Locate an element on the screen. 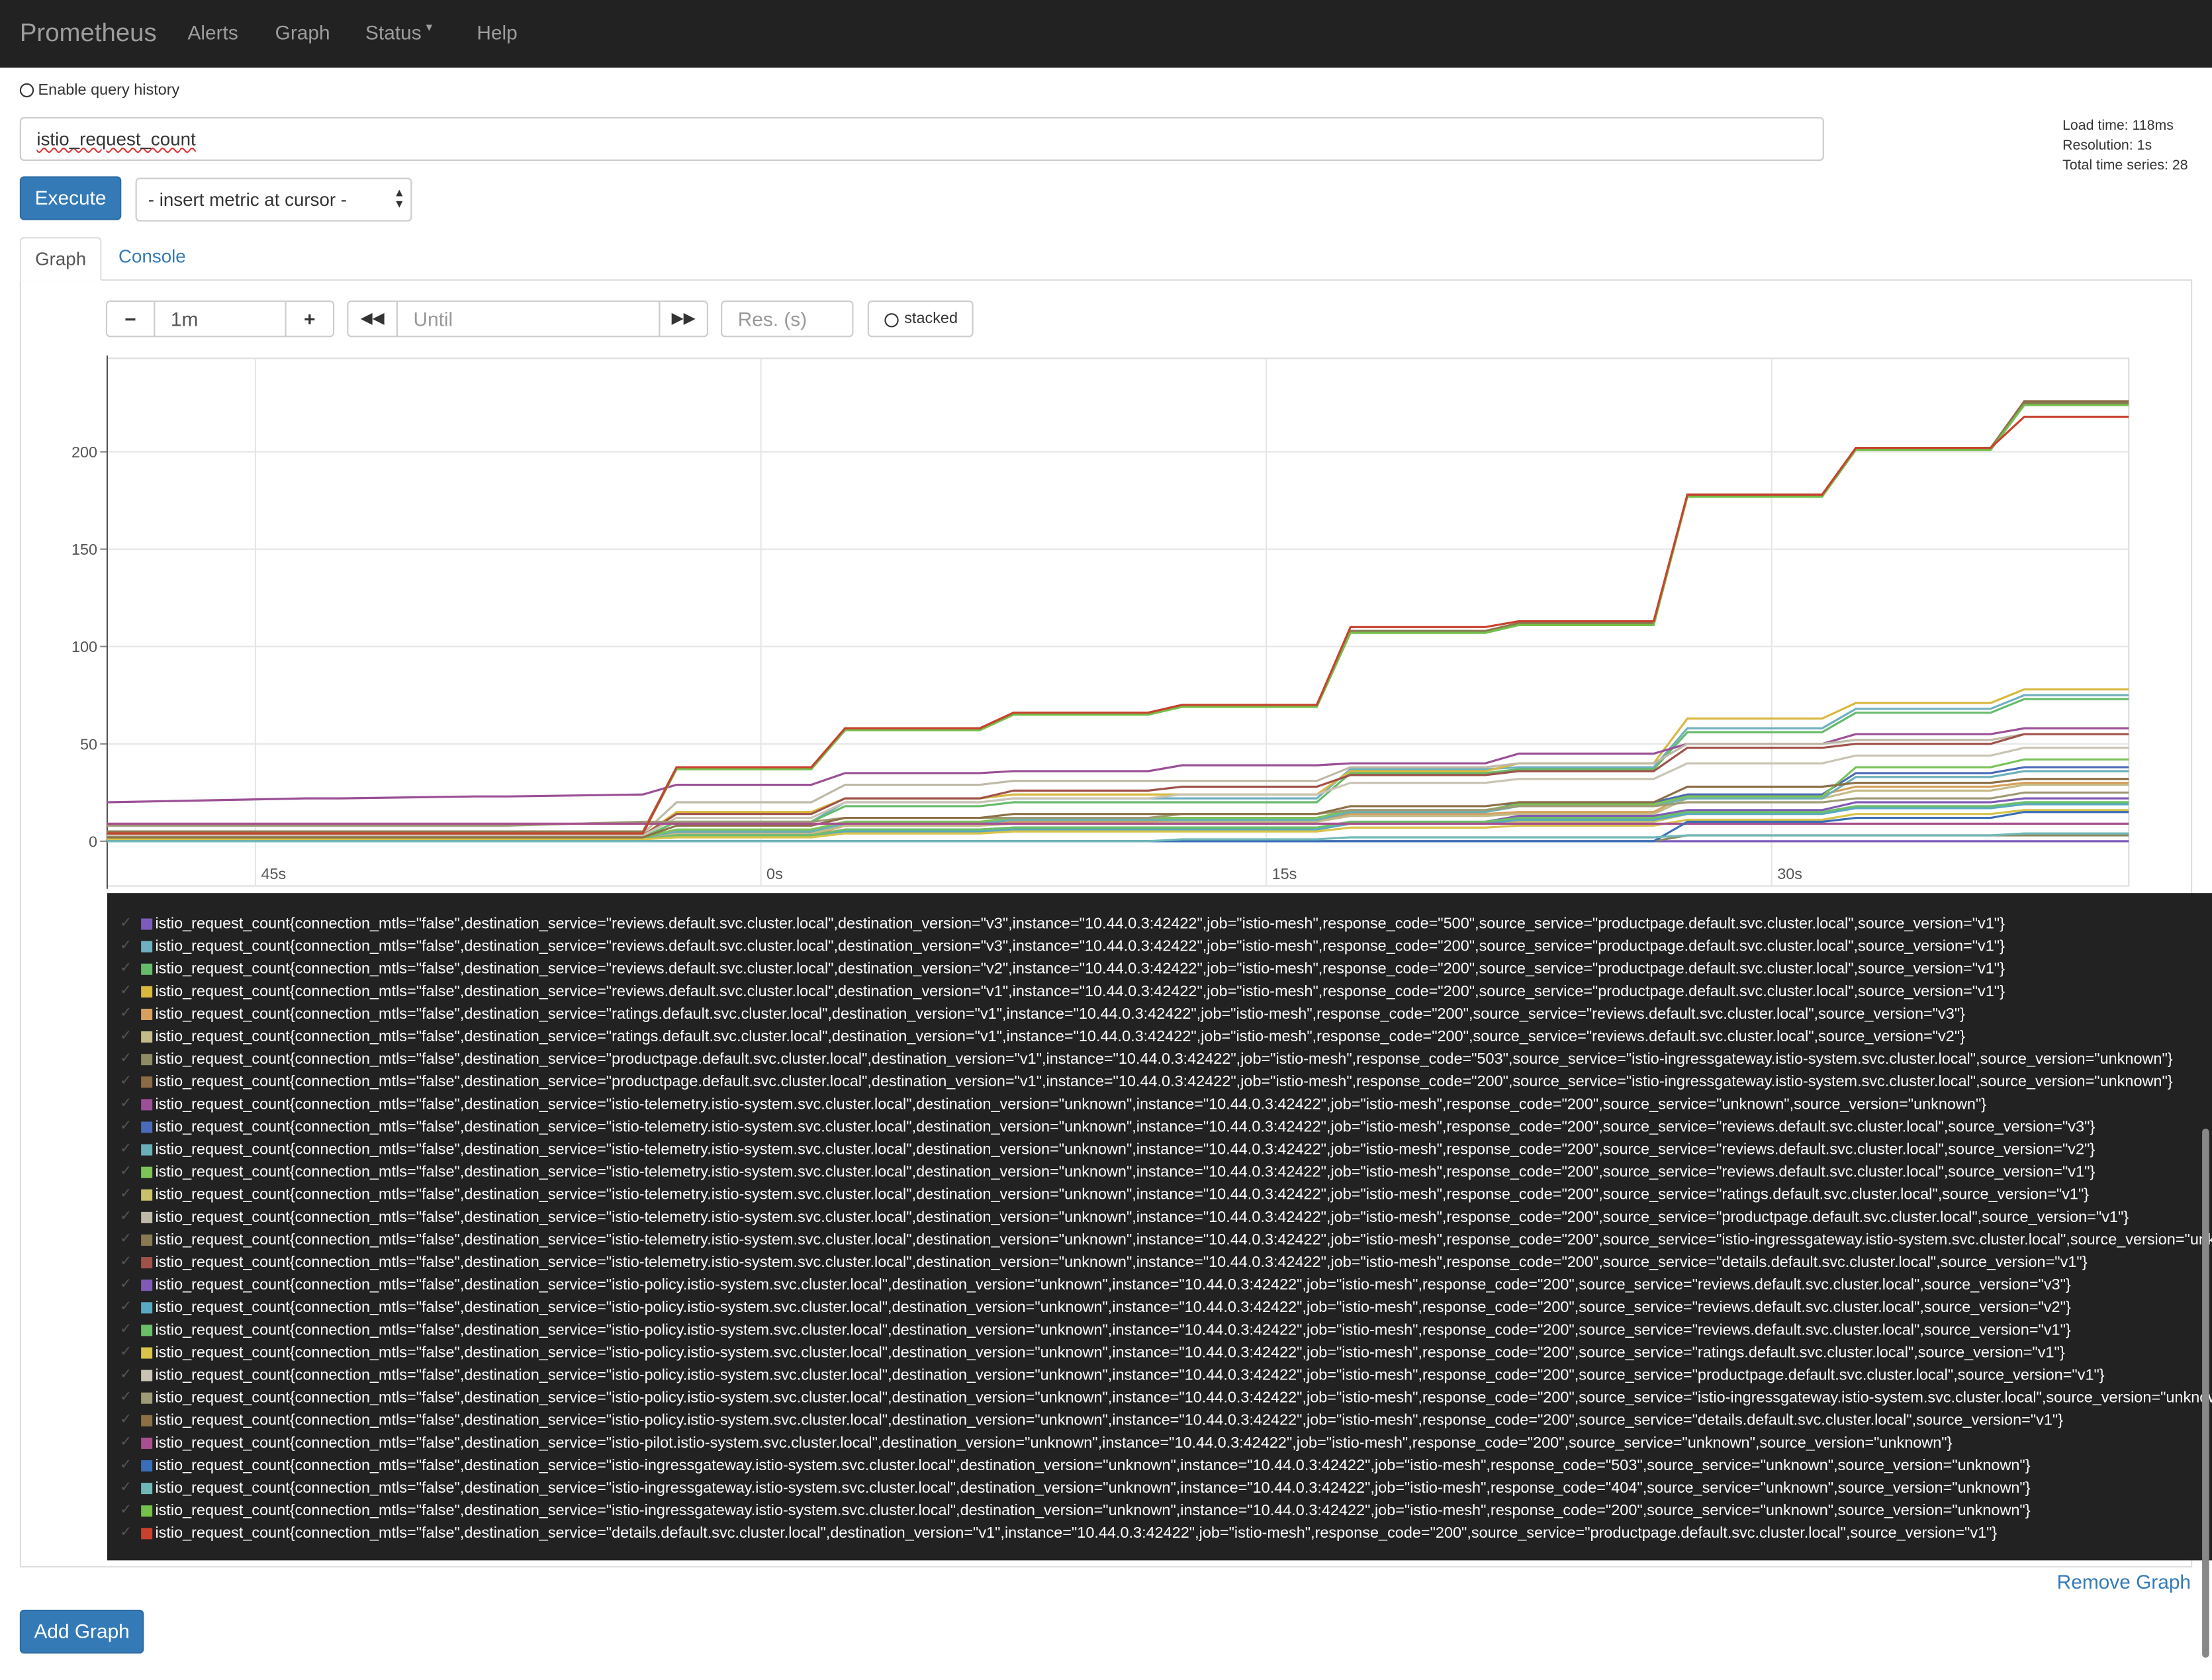 This screenshot has height=1680, width=2212. nav-link: Alerts is located at coordinates (212, 32).